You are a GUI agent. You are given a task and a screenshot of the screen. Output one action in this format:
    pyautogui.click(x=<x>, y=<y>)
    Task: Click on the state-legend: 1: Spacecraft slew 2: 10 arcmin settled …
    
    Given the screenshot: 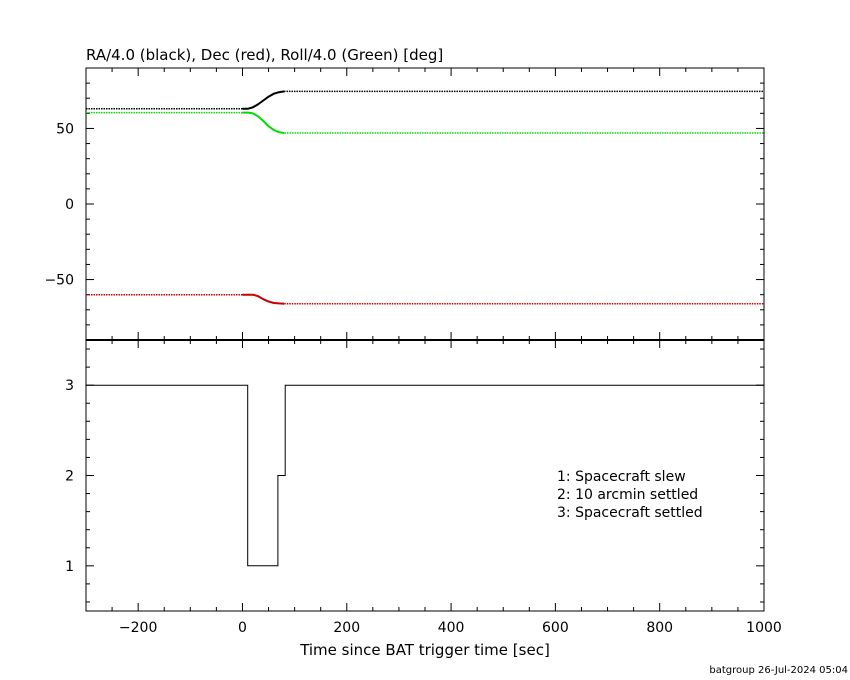 What is the action you would take?
    pyautogui.click(x=630, y=495)
    